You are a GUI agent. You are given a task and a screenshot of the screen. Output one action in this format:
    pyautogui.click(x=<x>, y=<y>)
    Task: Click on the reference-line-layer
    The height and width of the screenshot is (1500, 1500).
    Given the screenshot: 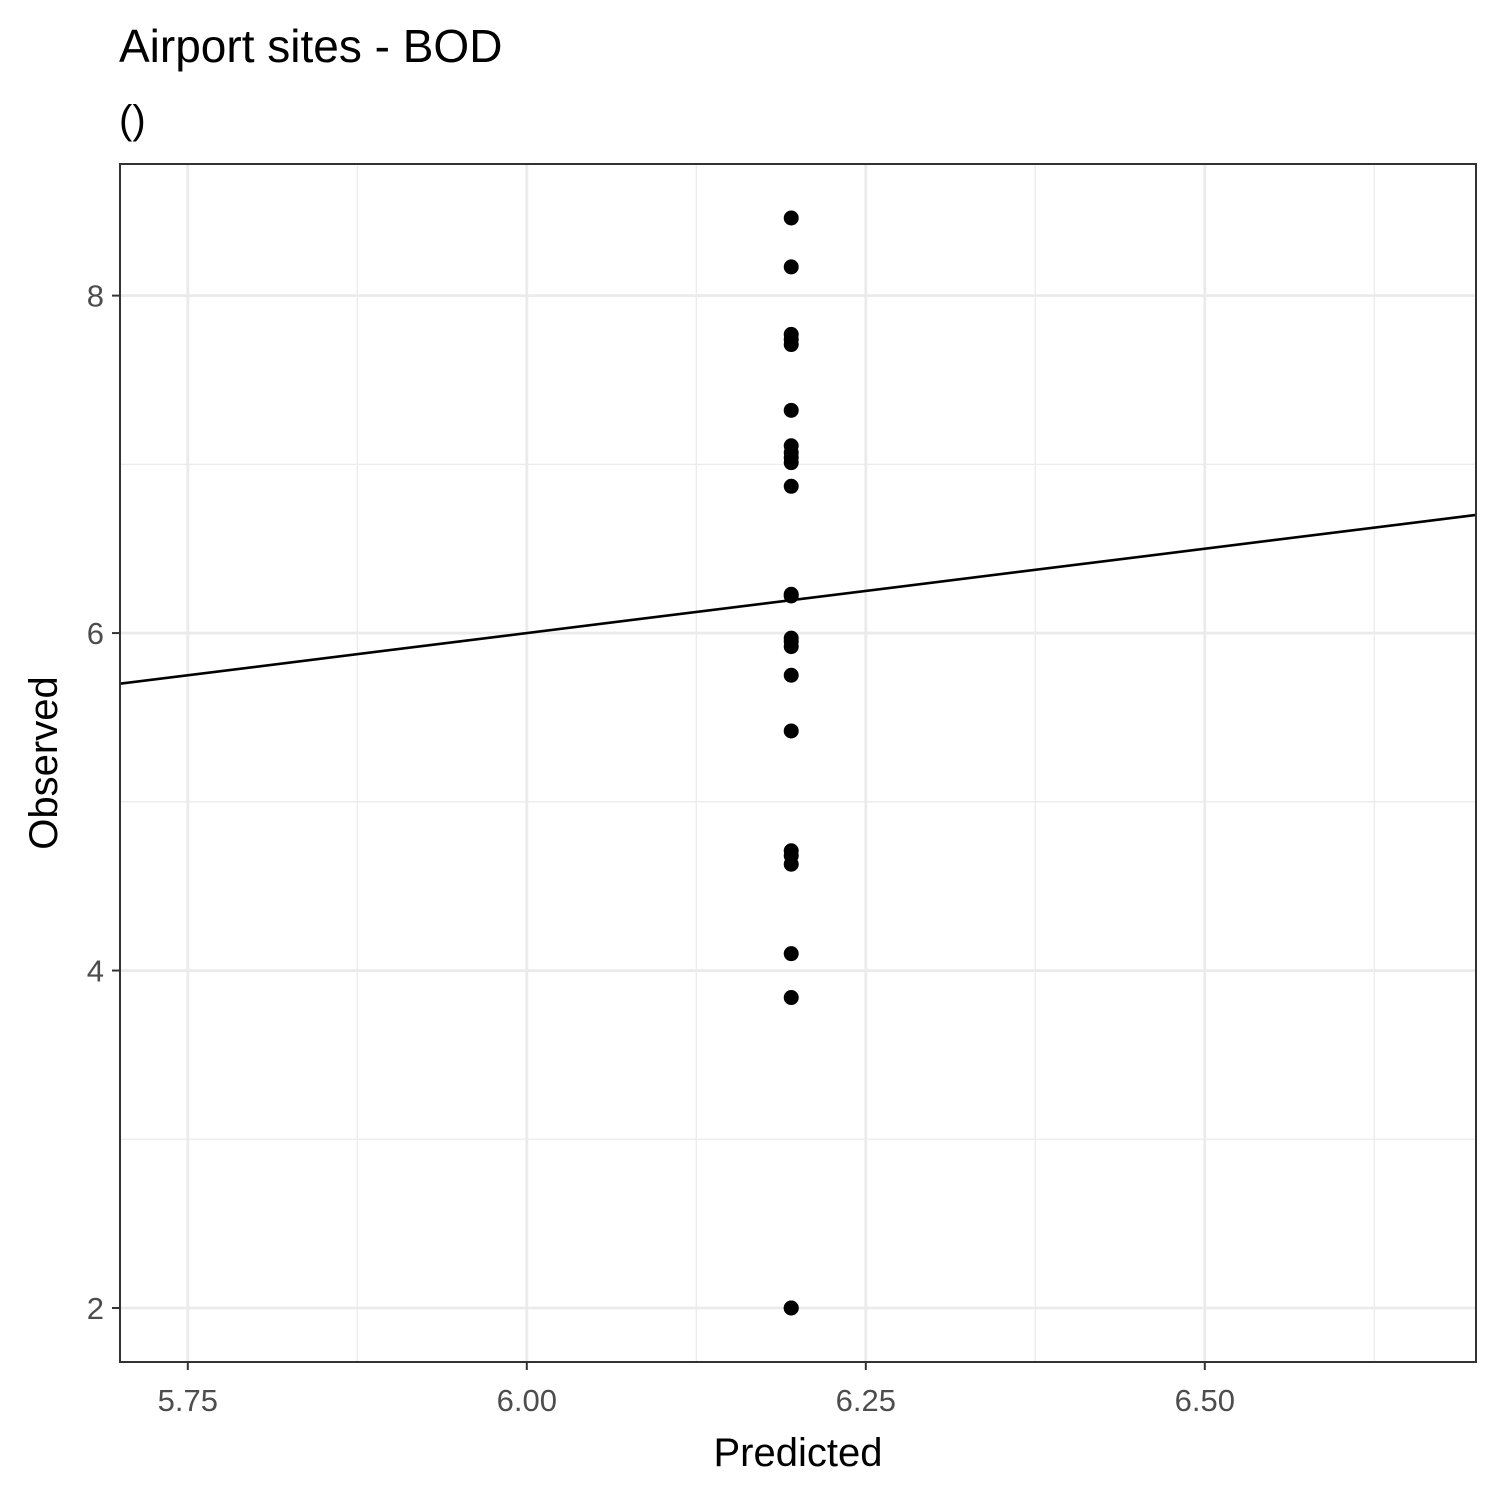 What is the action you would take?
    pyautogui.click(x=798, y=599)
    